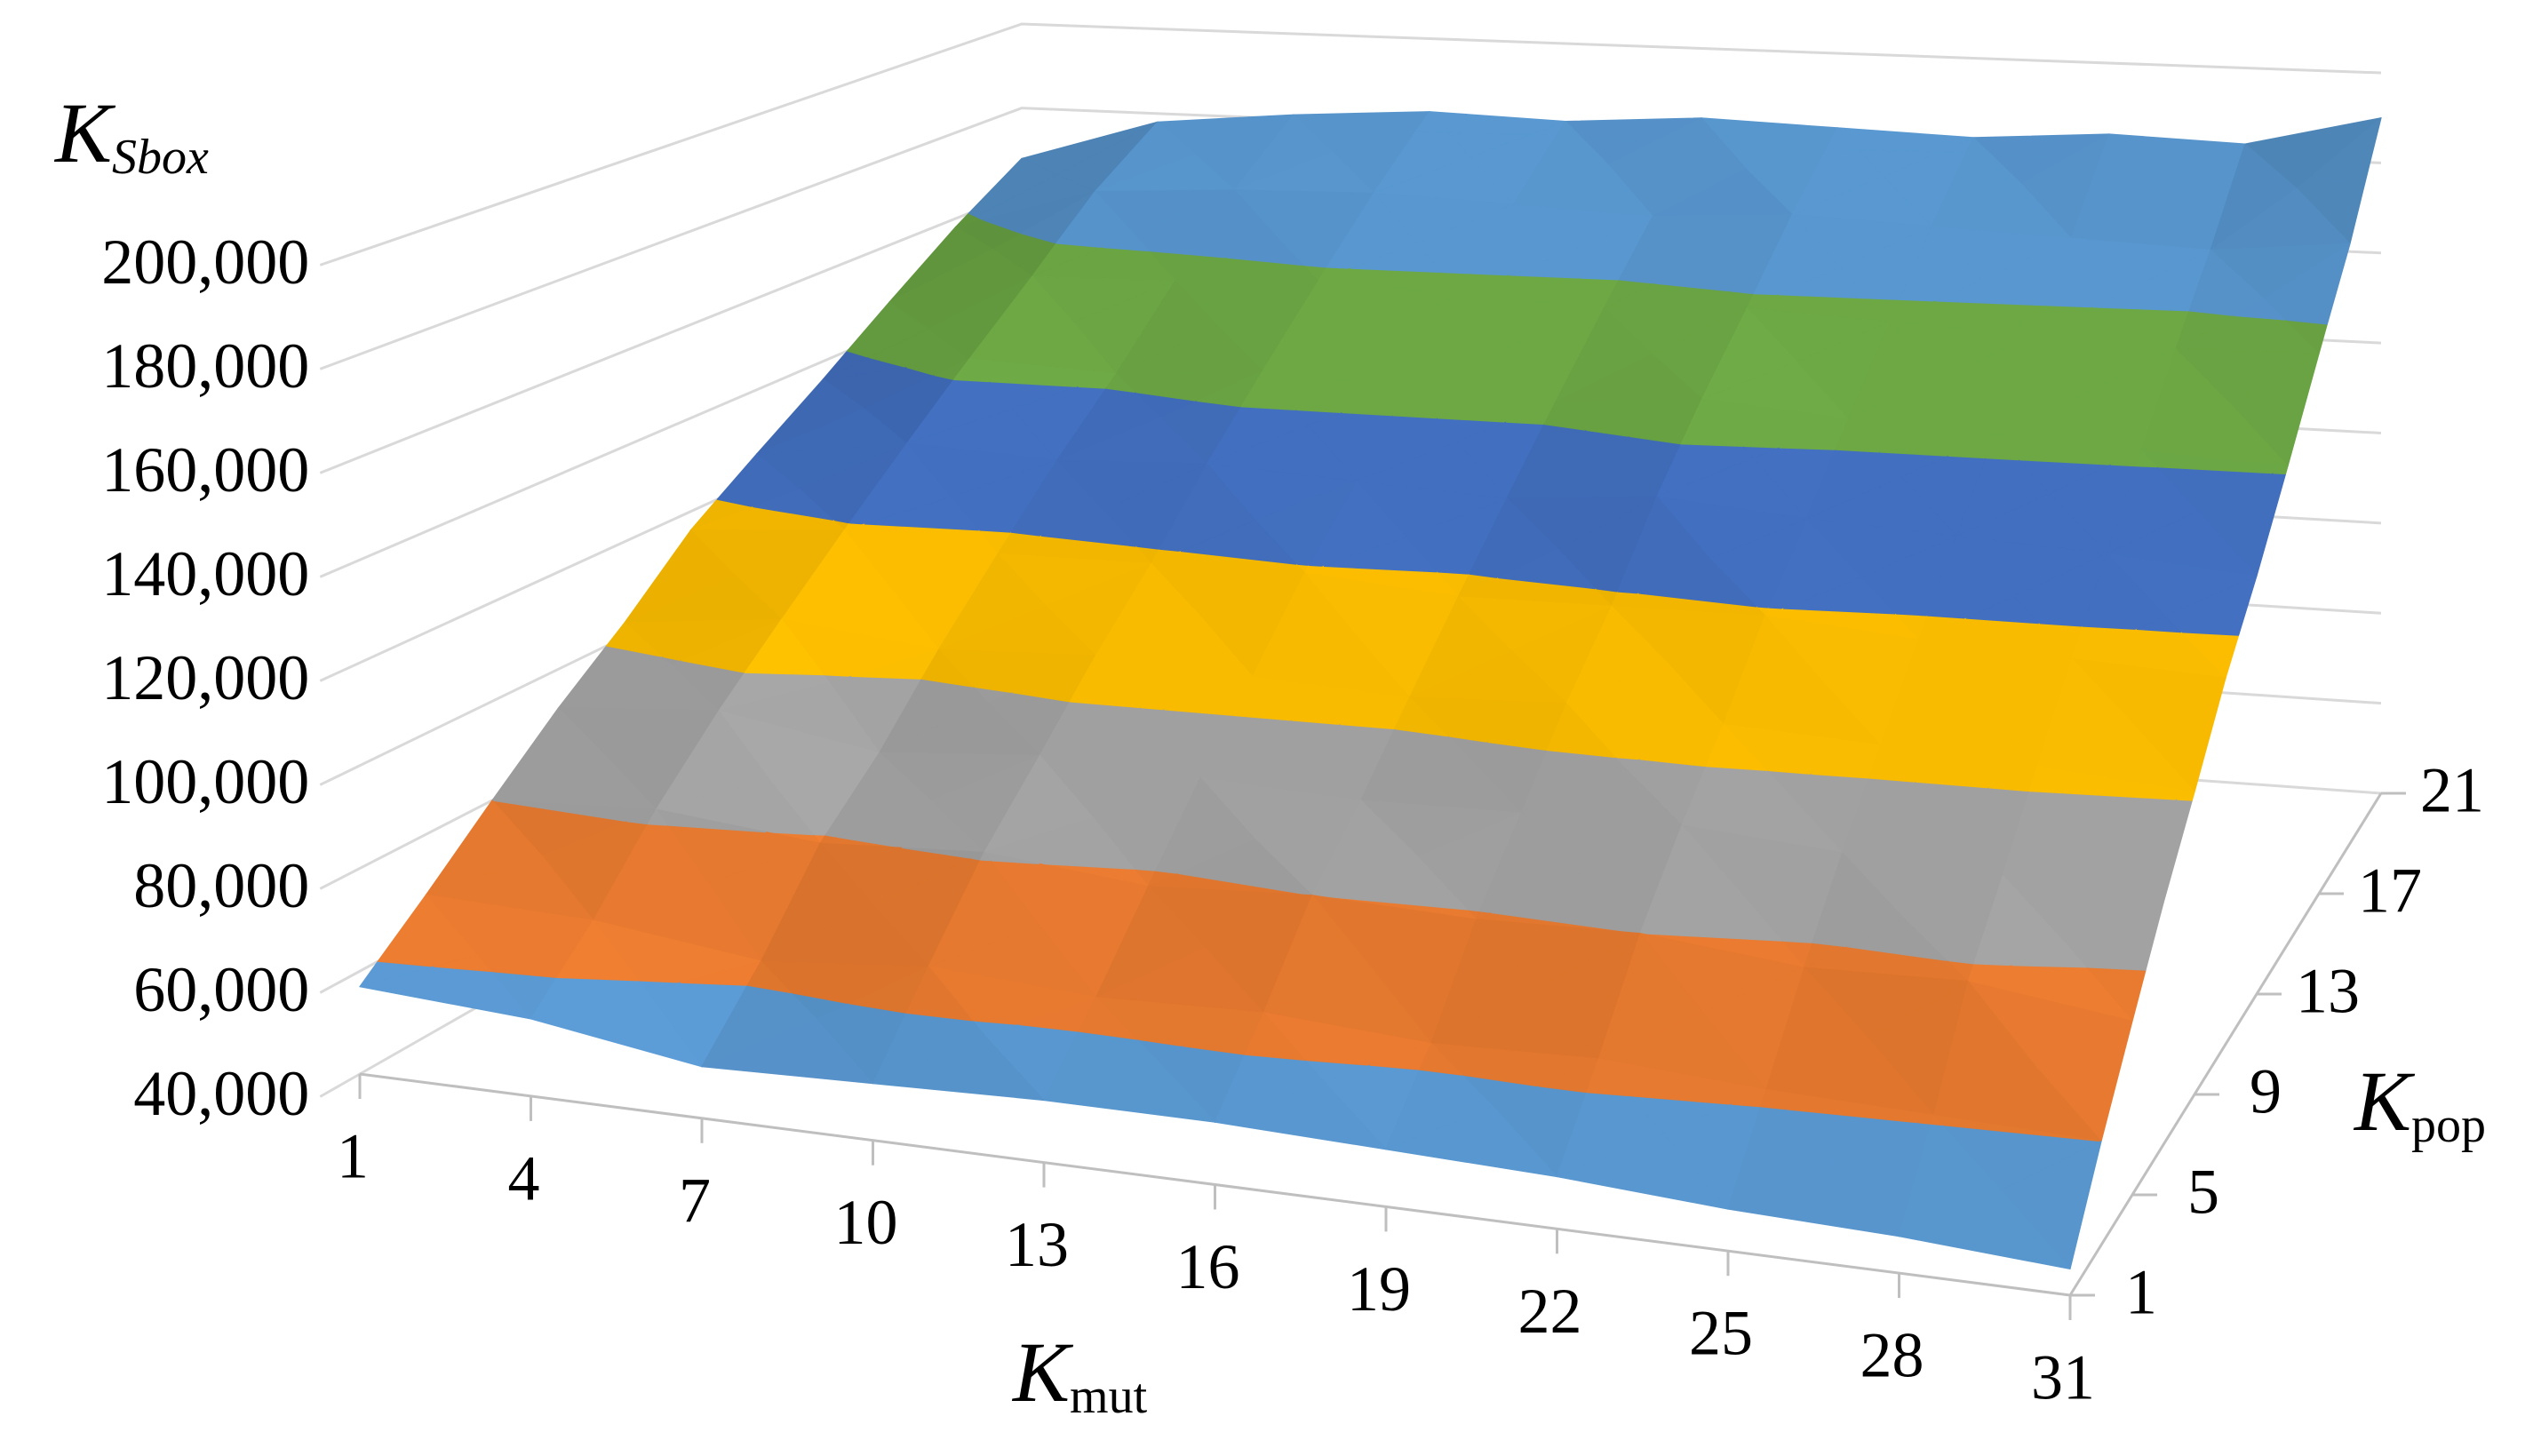 The height and width of the screenshot is (1456, 2525). Describe the element at coordinates (205, 573) in the screenshot. I see `z-tick-label: 140,000` at that location.